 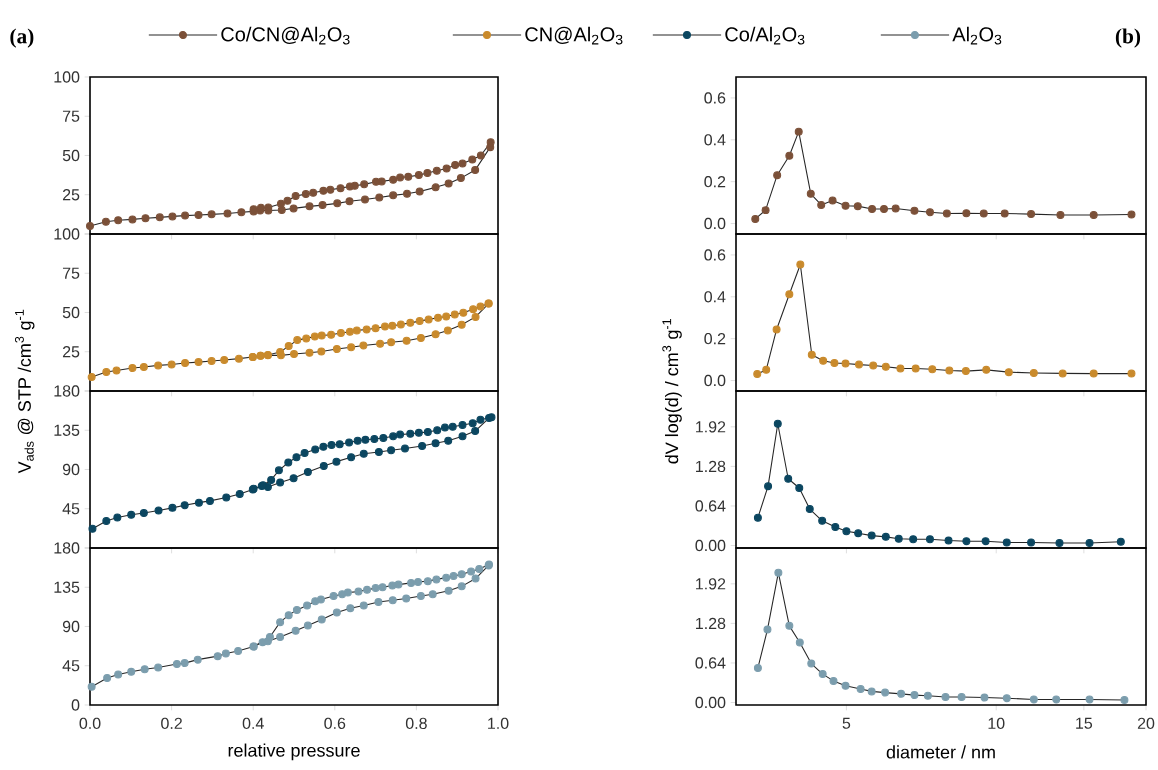 I want to click on y-axis-title: V$_{ads}$ @ STP /cm$^{3}$ g$^{-1}$, so click(x=24, y=391).